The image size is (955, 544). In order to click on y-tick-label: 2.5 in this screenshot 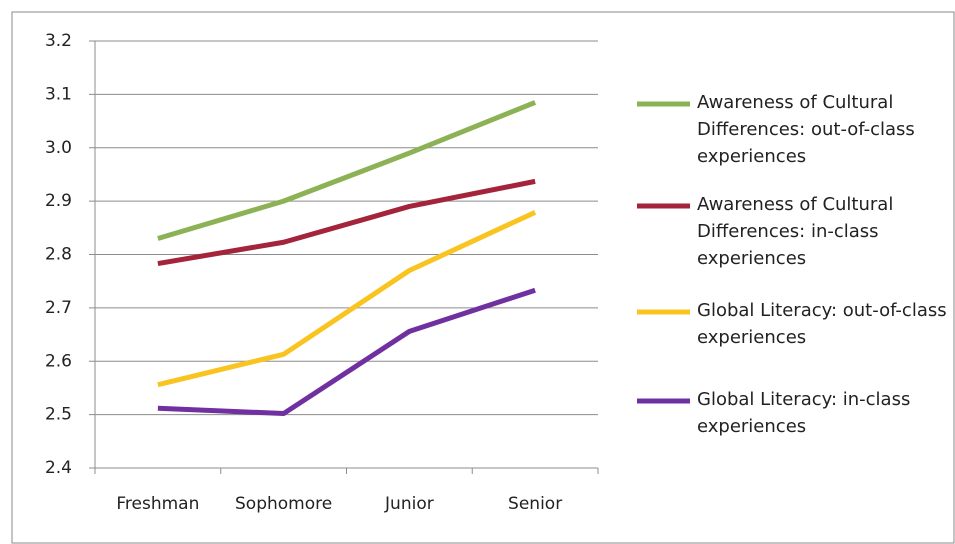, I will do `click(58, 415)`.